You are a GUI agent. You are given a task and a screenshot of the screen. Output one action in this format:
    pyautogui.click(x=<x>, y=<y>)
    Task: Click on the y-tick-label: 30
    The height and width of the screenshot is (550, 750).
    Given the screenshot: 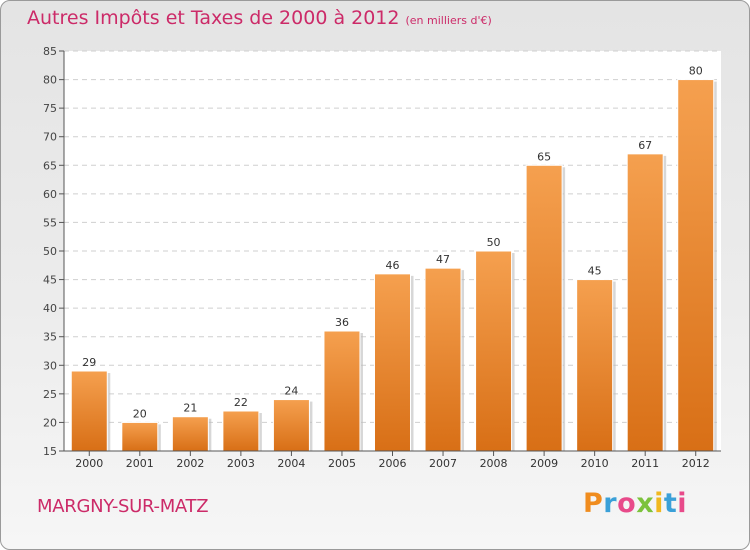 What is the action you would take?
    pyautogui.click(x=50, y=365)
    